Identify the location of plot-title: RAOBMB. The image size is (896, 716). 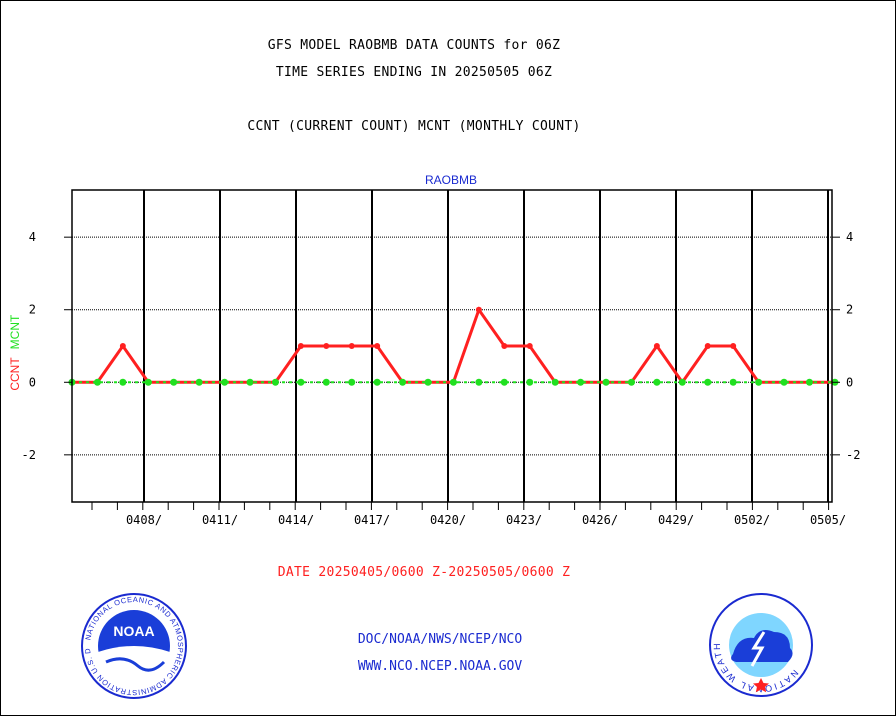
(451, 180).